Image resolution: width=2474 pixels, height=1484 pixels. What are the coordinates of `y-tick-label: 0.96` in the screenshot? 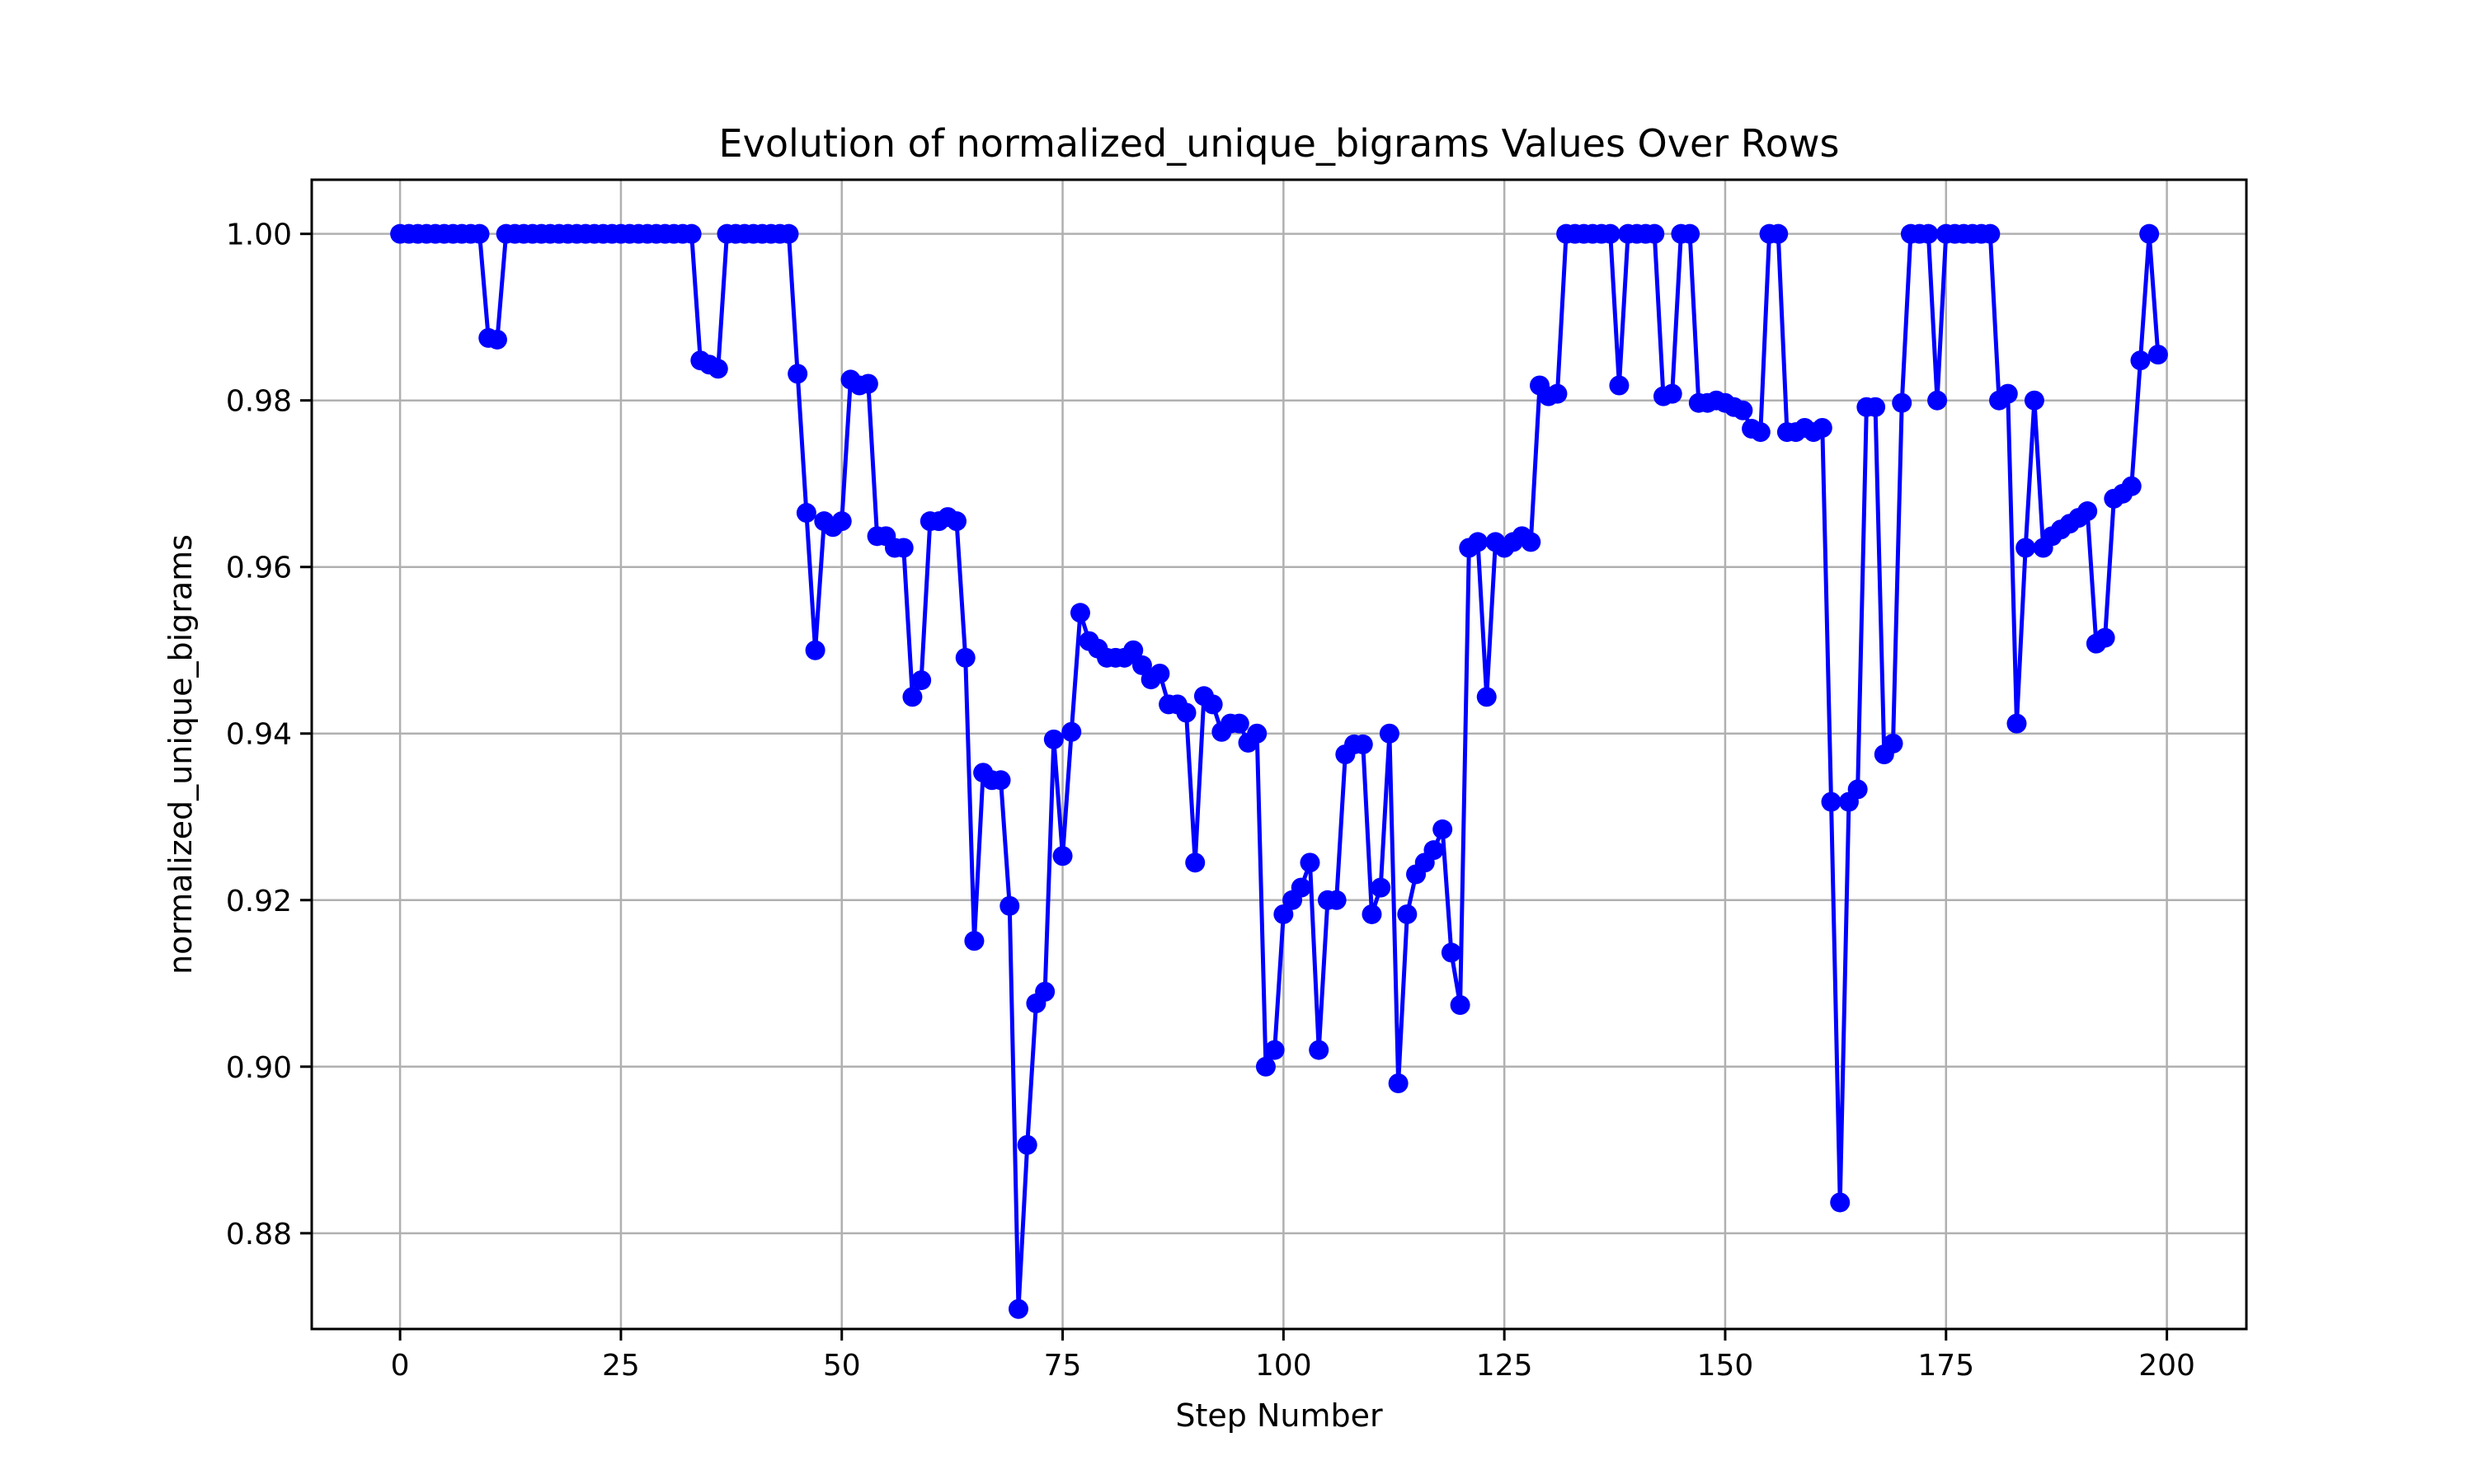 It's located at (259, 568).